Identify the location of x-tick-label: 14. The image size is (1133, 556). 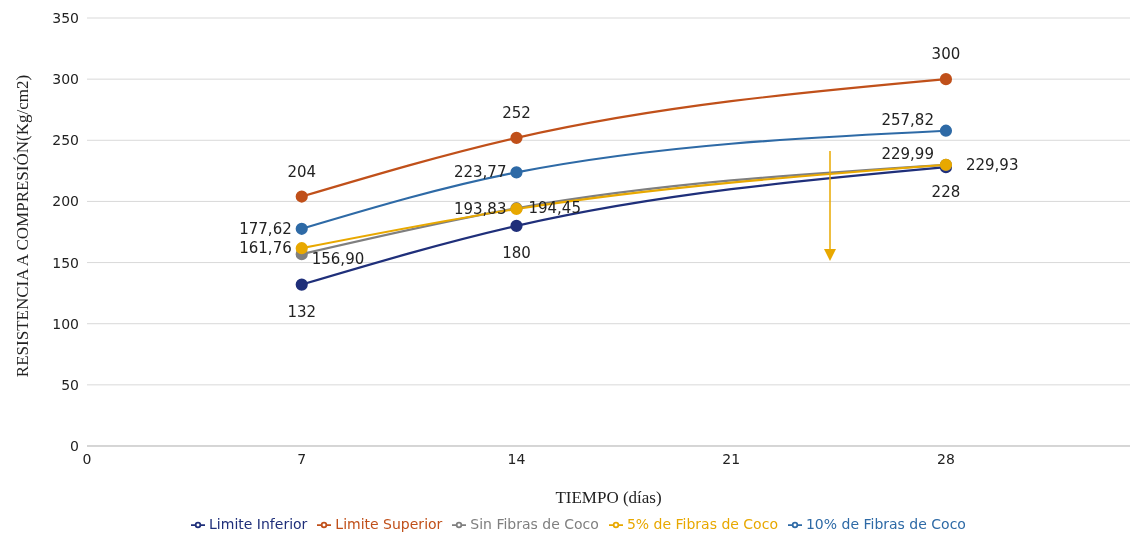
(516, 458).